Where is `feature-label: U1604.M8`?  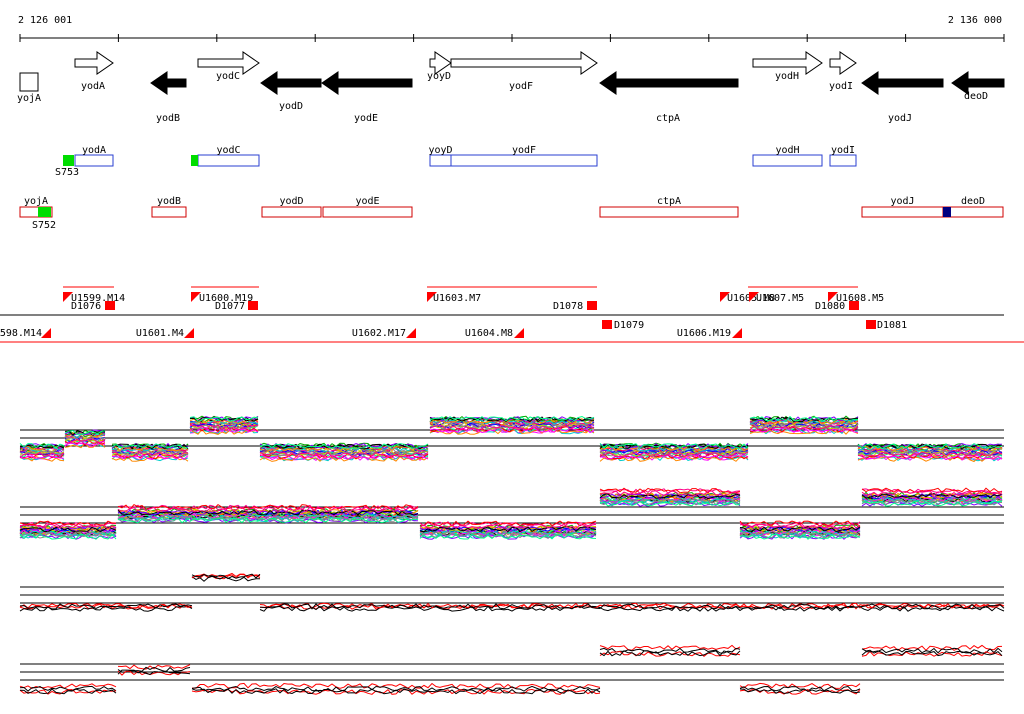
feature-label: U1604.M8 is located at coordinates (489, 333).